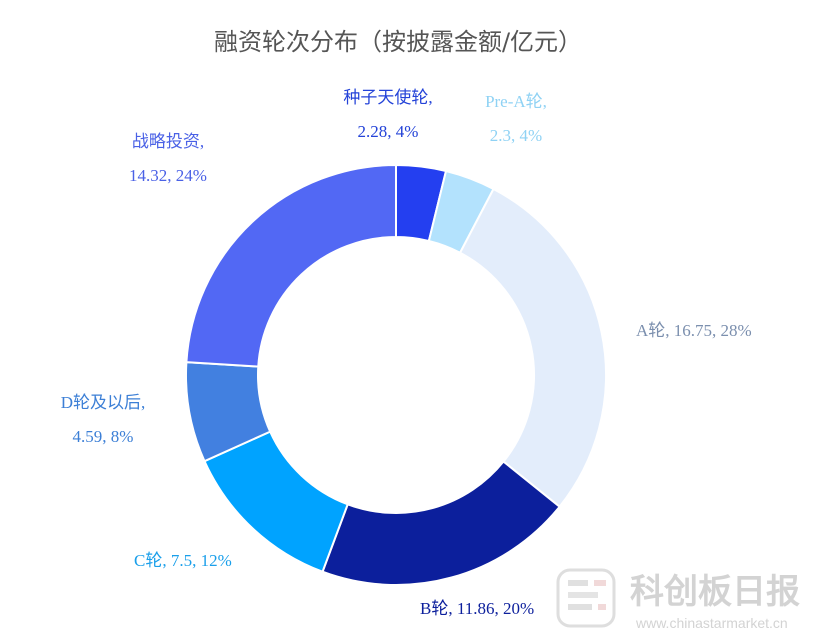  What do you see at coordinates (168, 141) in the screenshot?
I see `slice-label-6: 战略投资,` at bounding box center [168, 141].